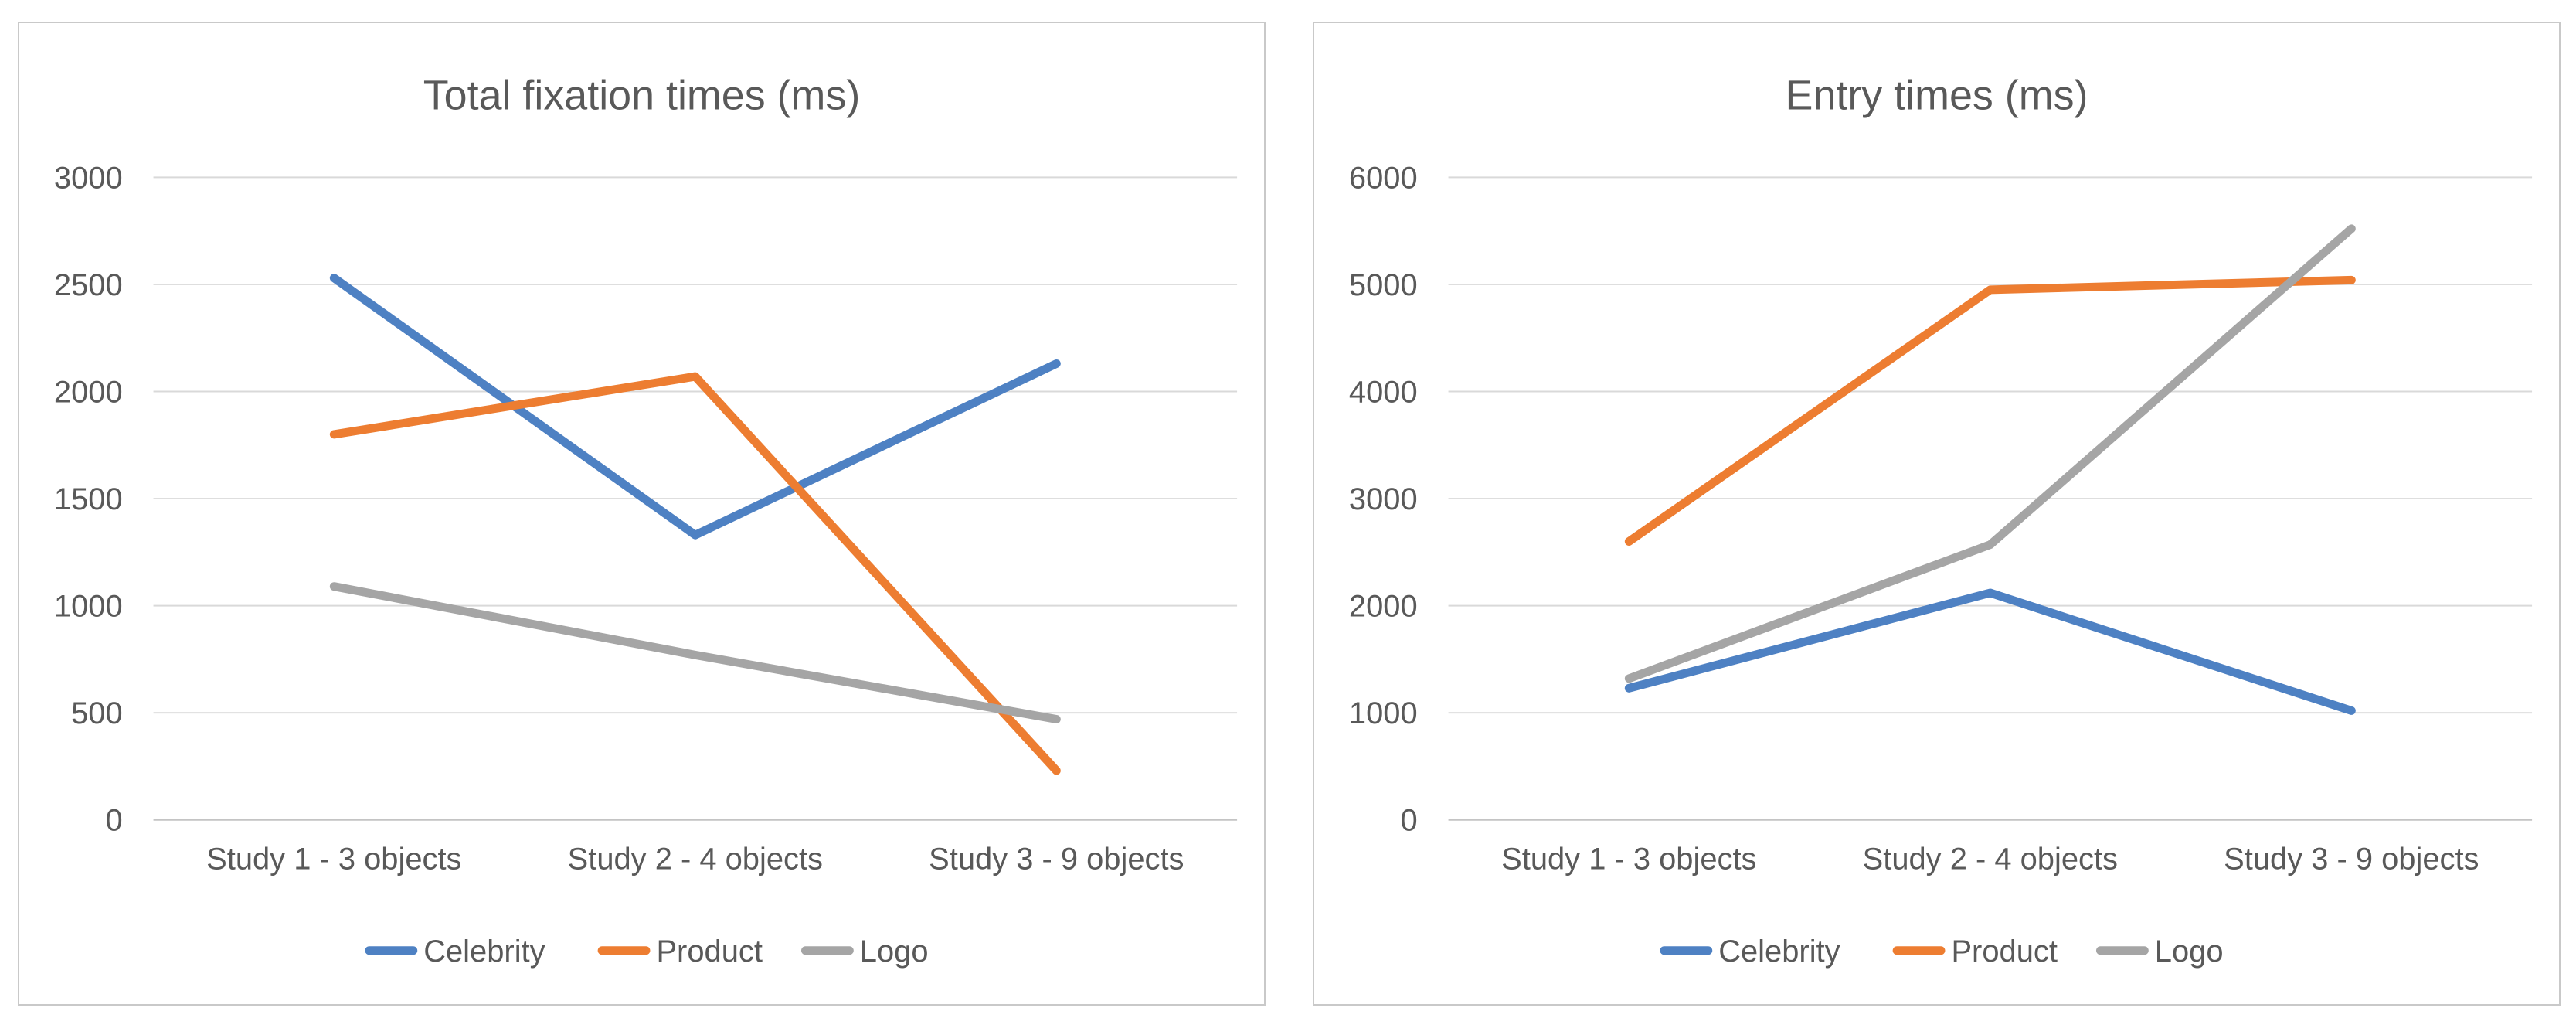 The height and width of the screenshot is (1018, 2576). I want to click on chart-title: Total fixation times (ms), so click(642, 96).